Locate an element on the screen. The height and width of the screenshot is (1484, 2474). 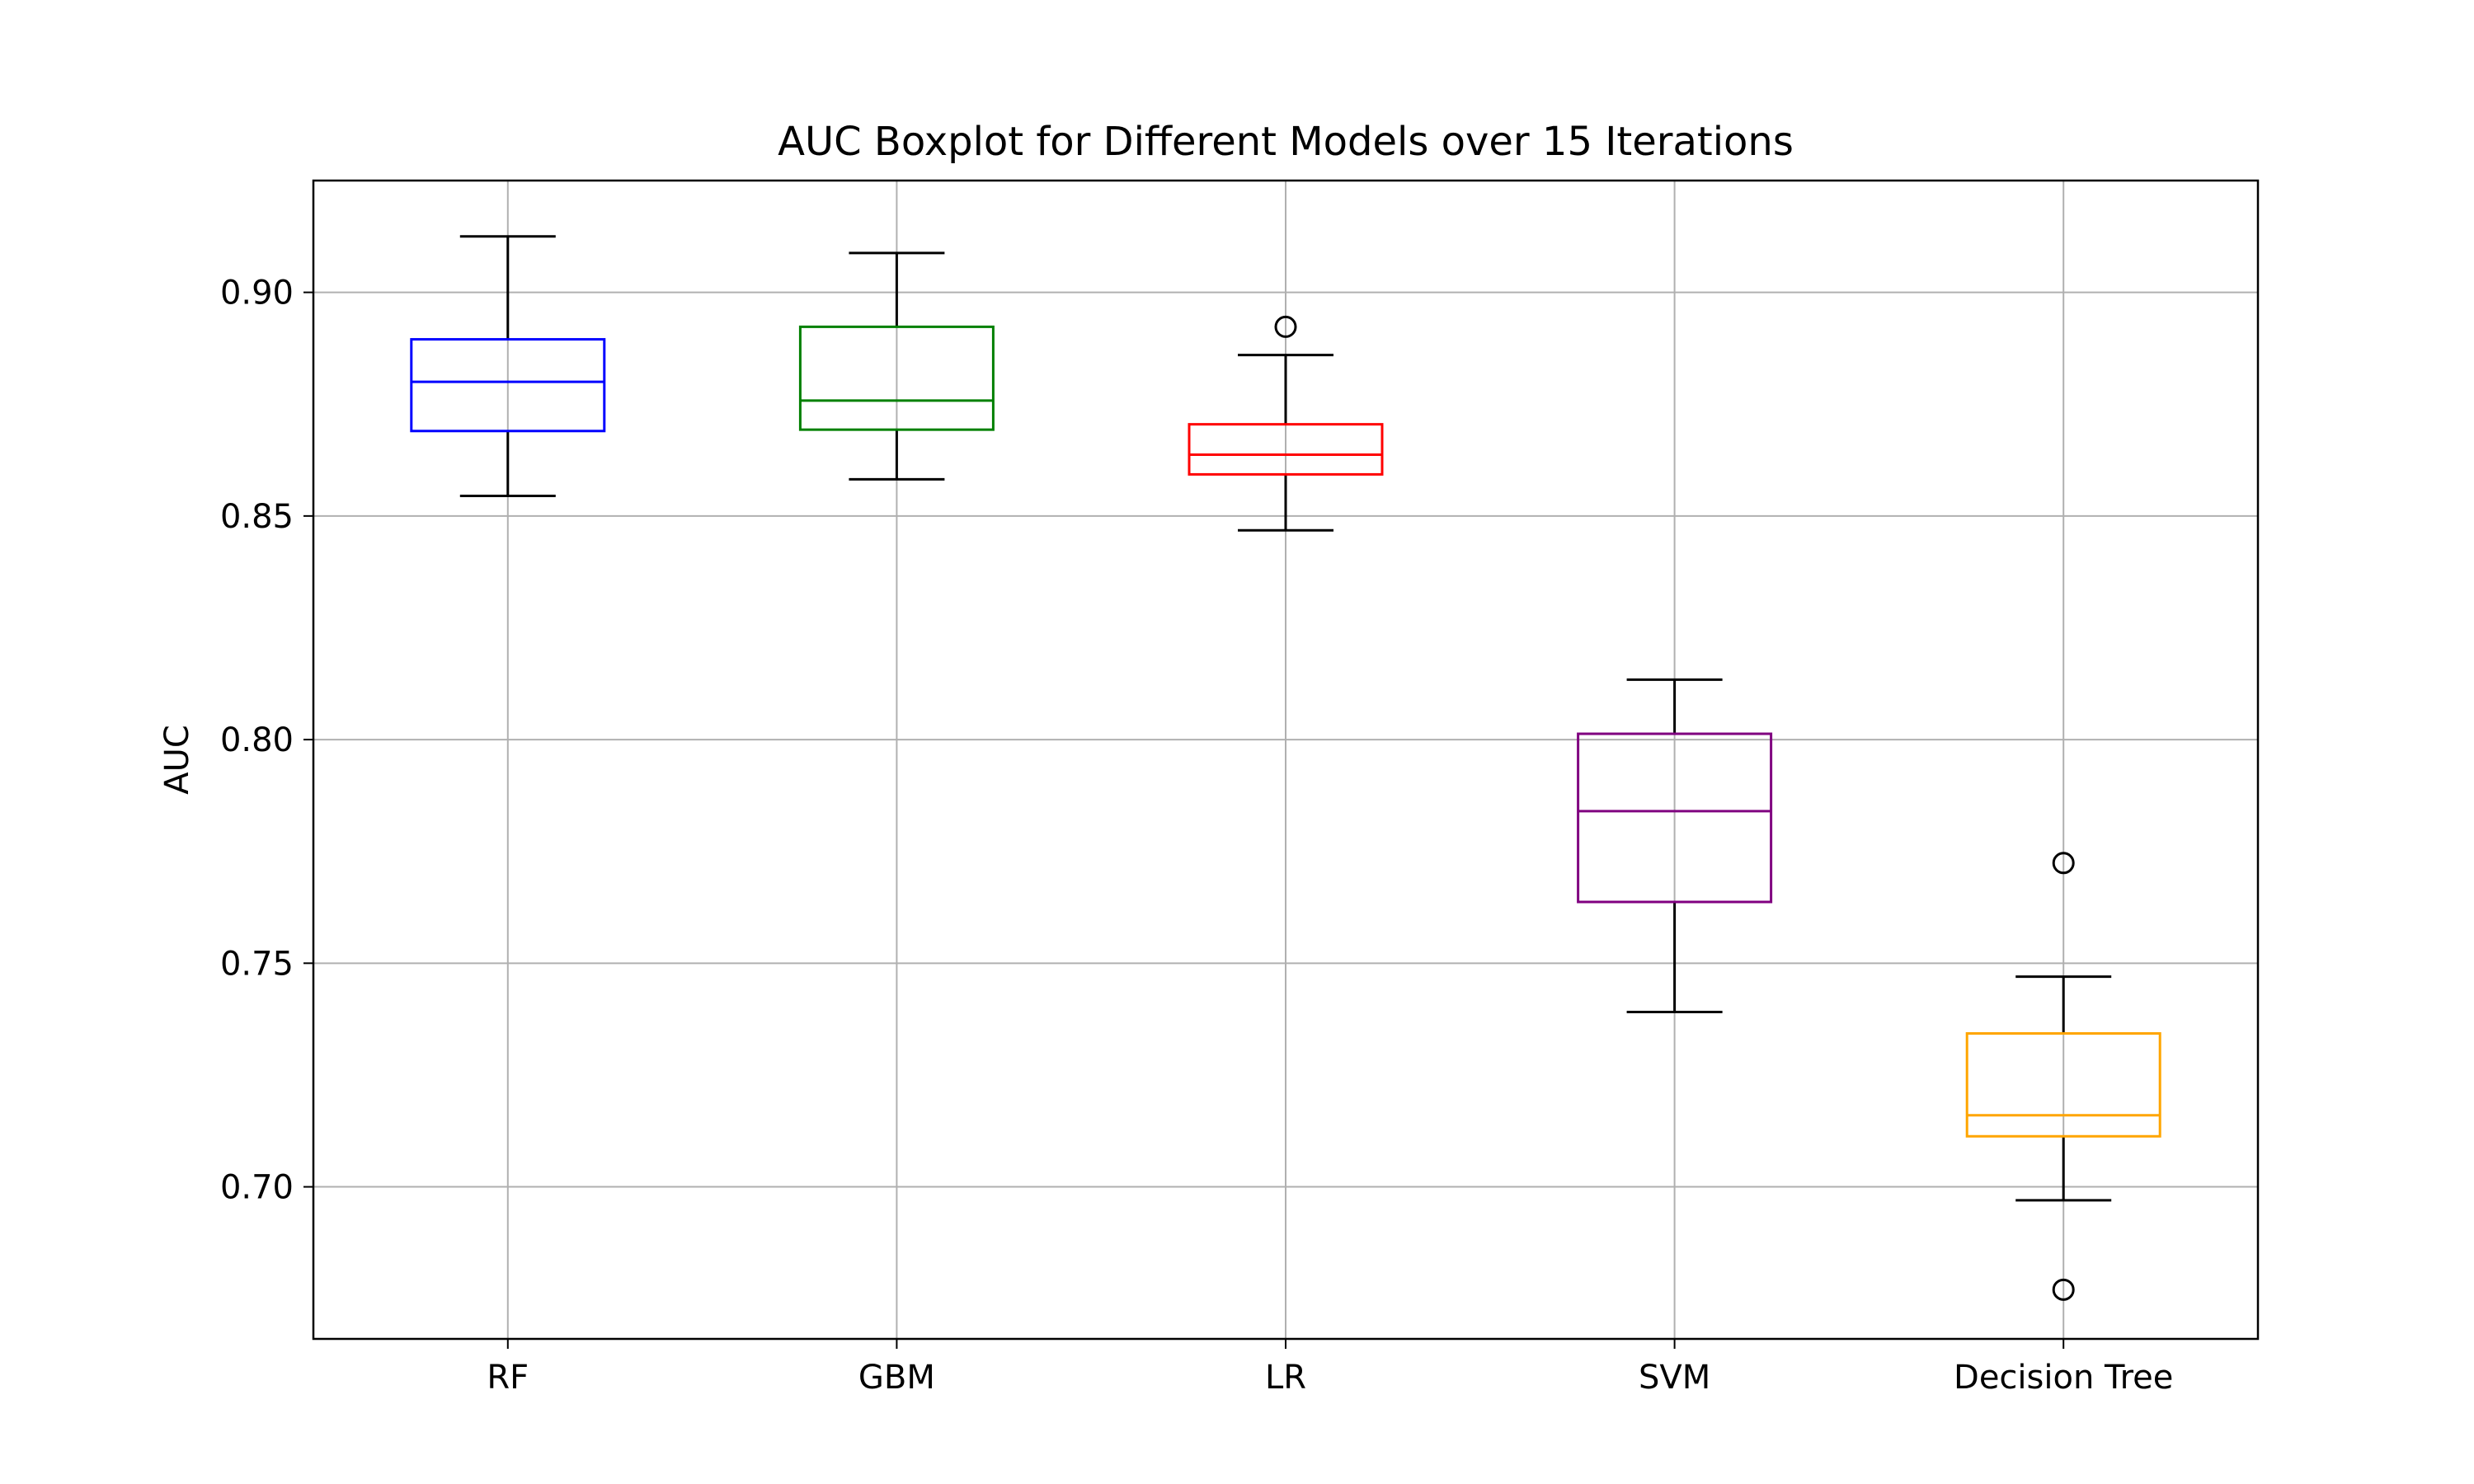
x-tick-label: Decision Tree is located at coordinates (2063, 1378).